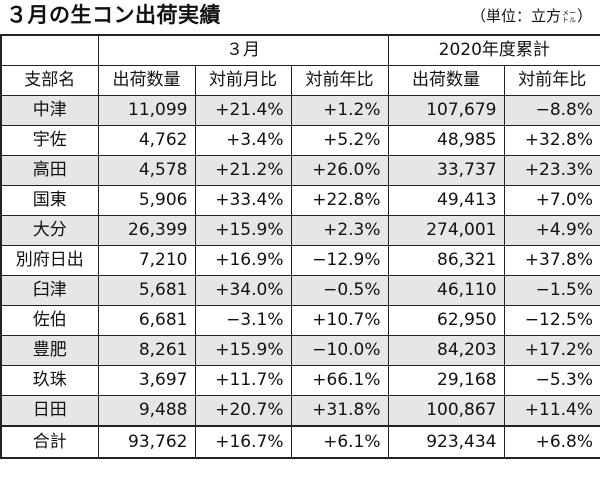 Image resolution: width=600 pixels, height=497 pixels. What do you see at coordinates (243, 140) in the screenshot?
I see `month-mom: +3.4%` at bounding box center [243, 140].